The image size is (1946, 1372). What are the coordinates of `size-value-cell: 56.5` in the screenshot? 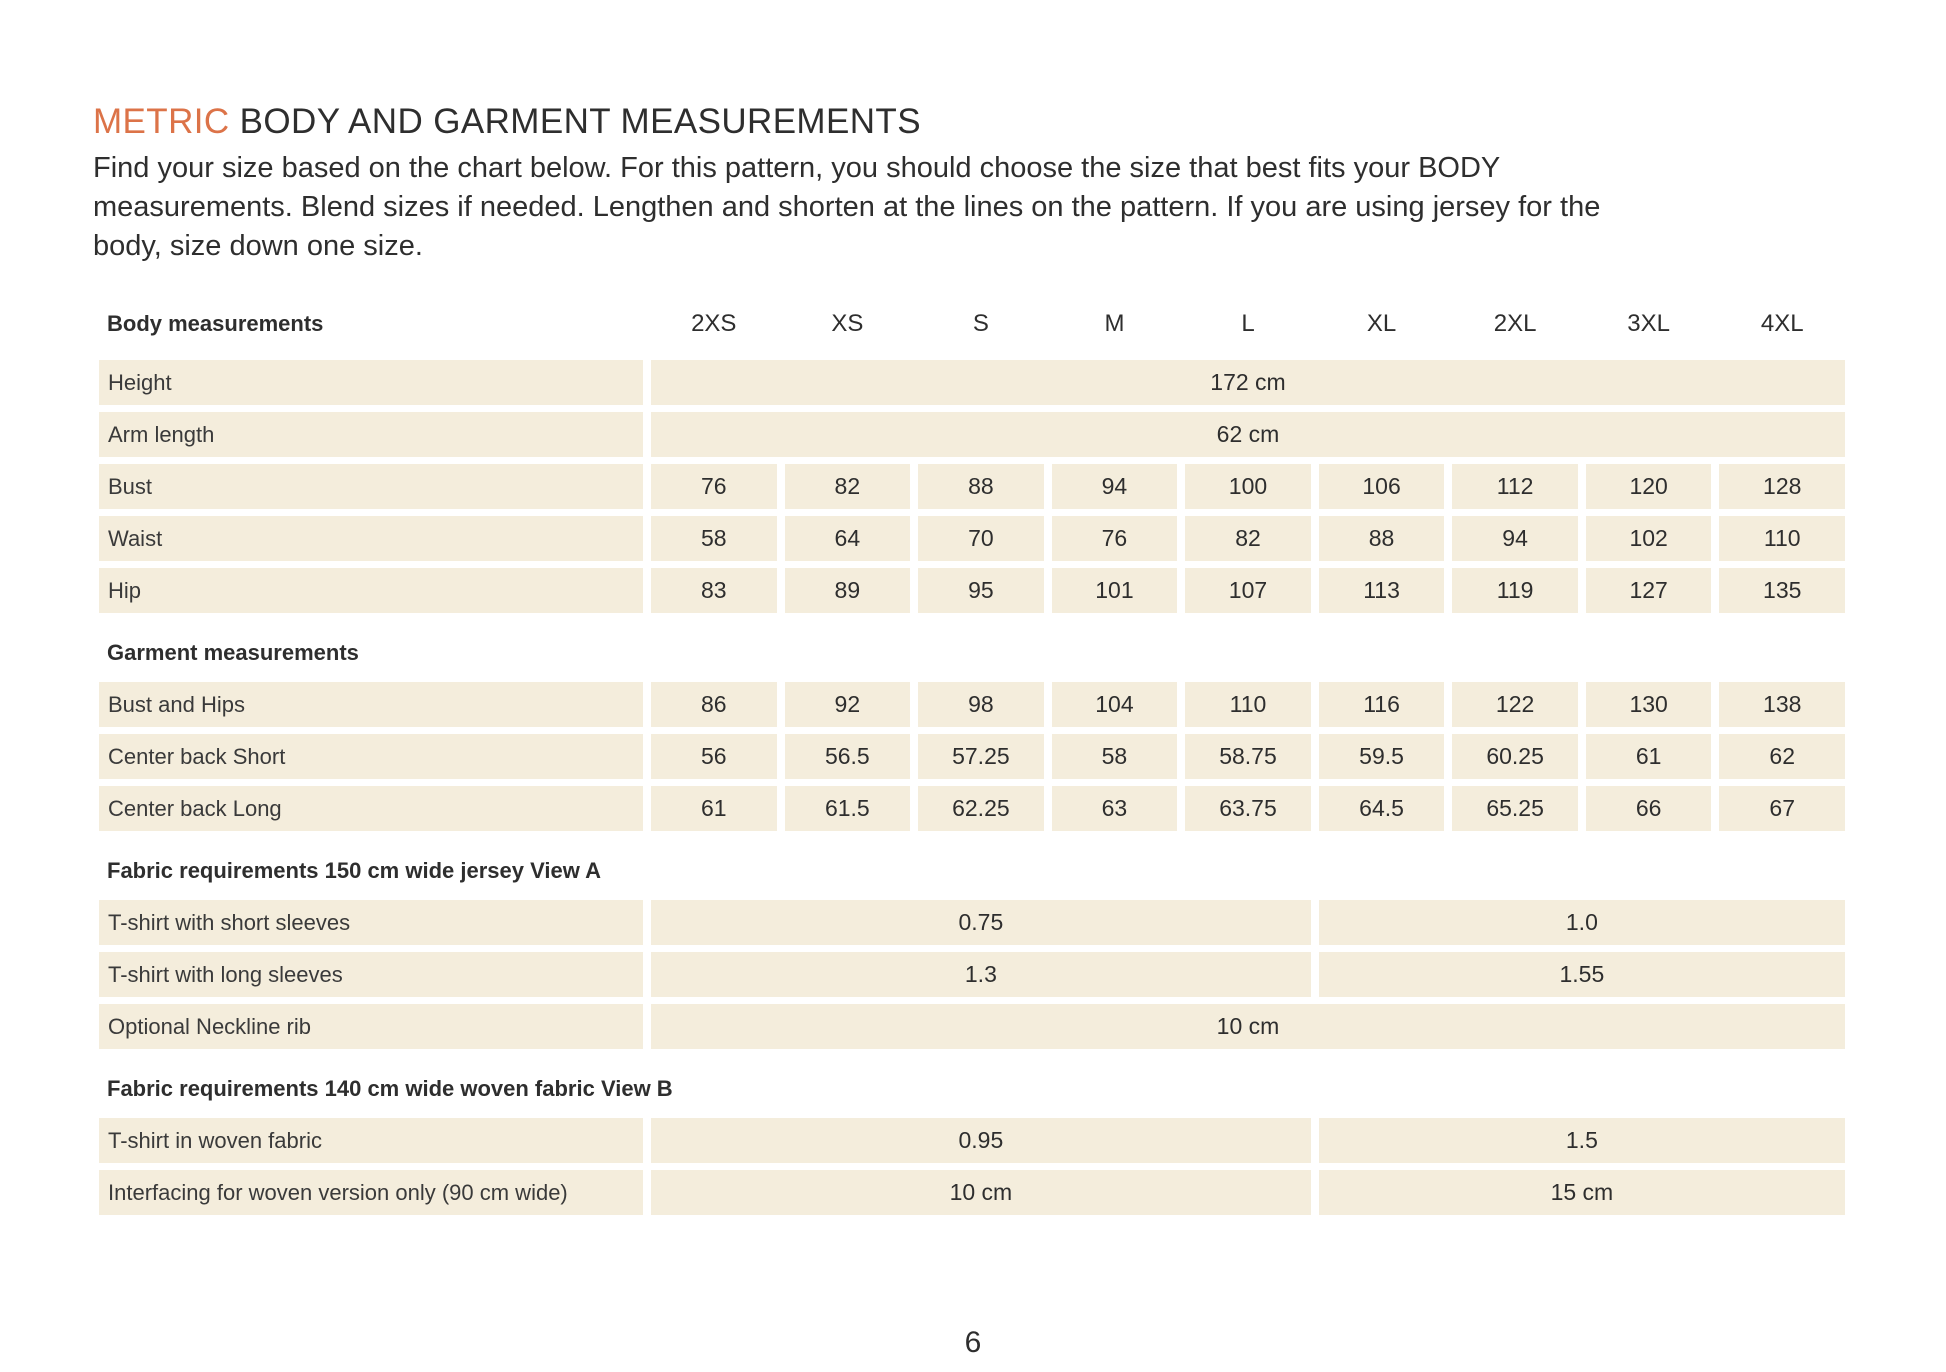 It's located at (847, 756).